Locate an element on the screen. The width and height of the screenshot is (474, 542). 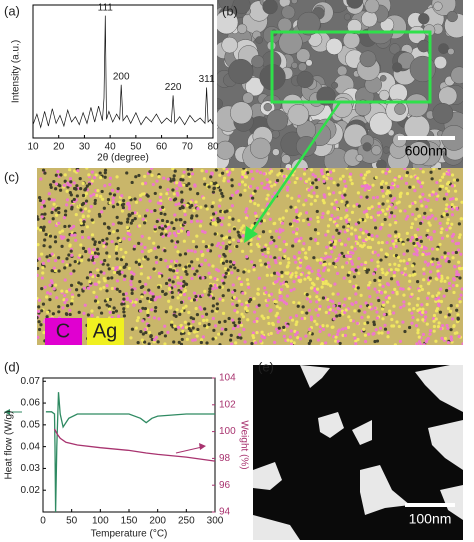
y2-tick-label: 102 is located at coordinates (227, 404).